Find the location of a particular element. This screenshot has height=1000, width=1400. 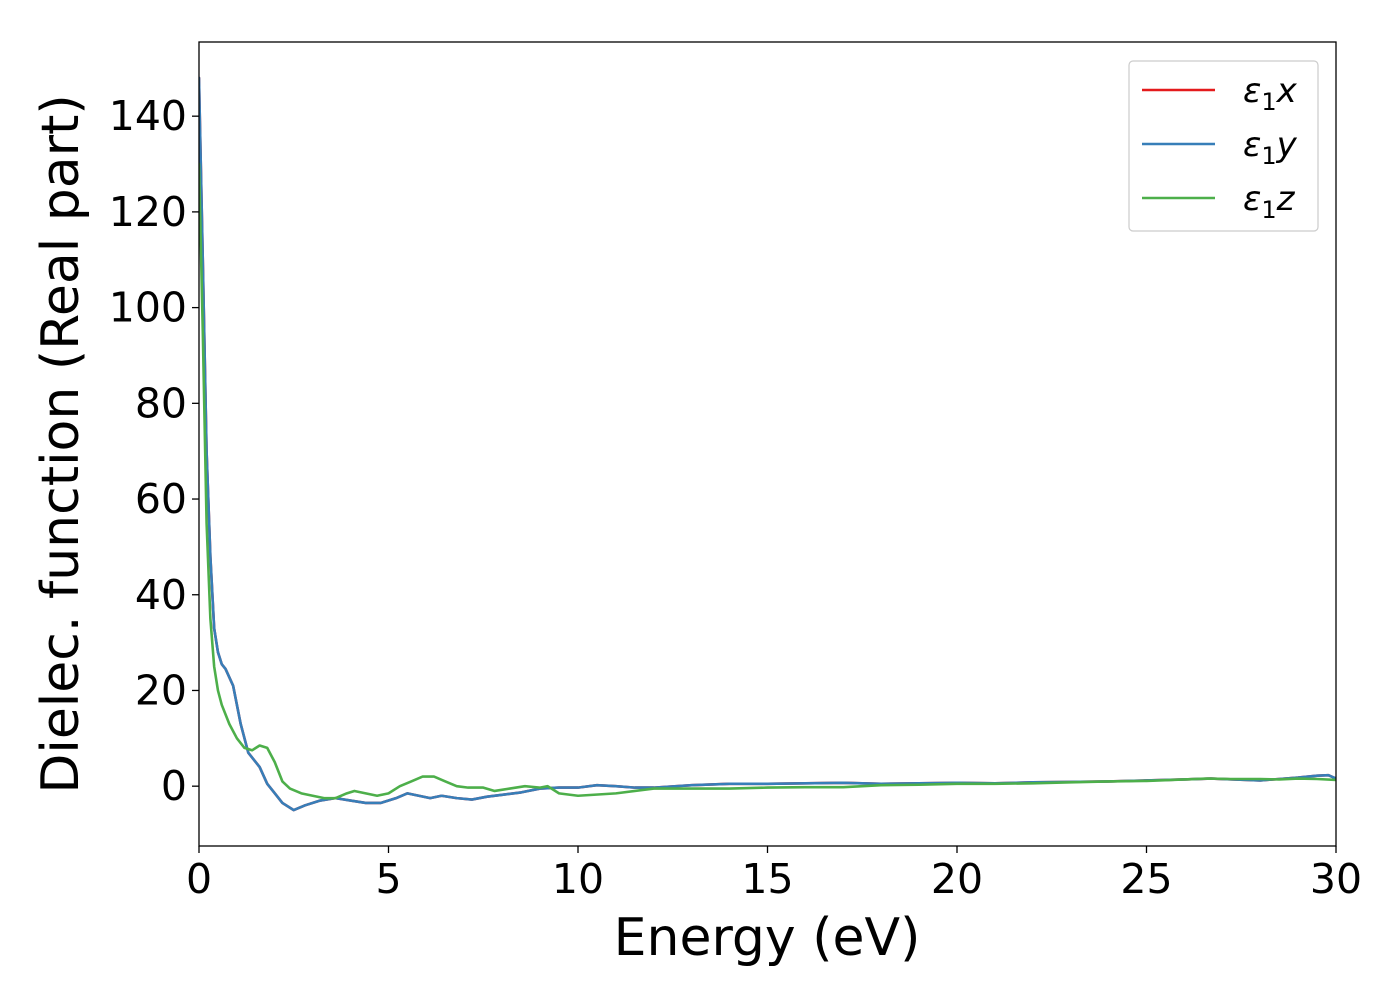

legend-label: ε1y is located at coordinates (1270, 147).